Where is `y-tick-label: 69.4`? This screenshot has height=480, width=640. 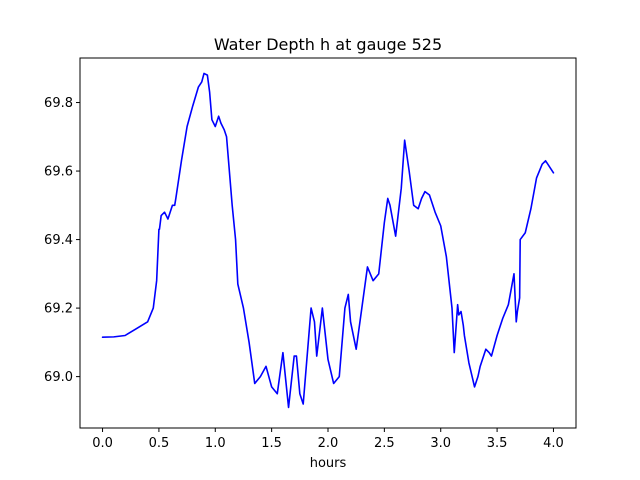 y-tick-label: 69.4 is located at coordinates (58, 240).